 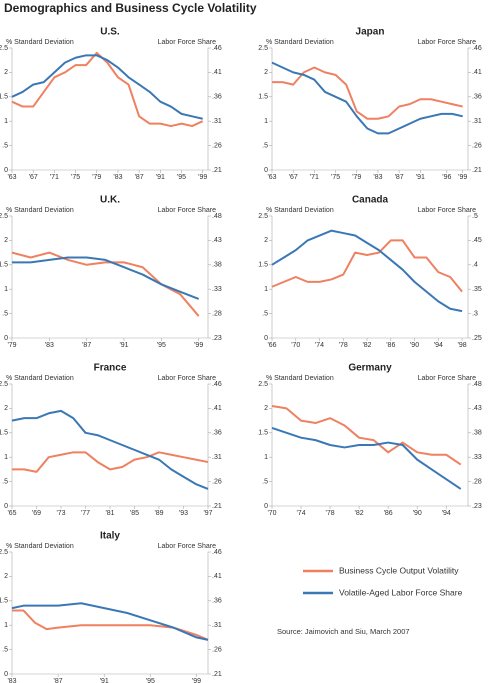 I want to click on x-tick-label: '85, so click(x=134, y=513).